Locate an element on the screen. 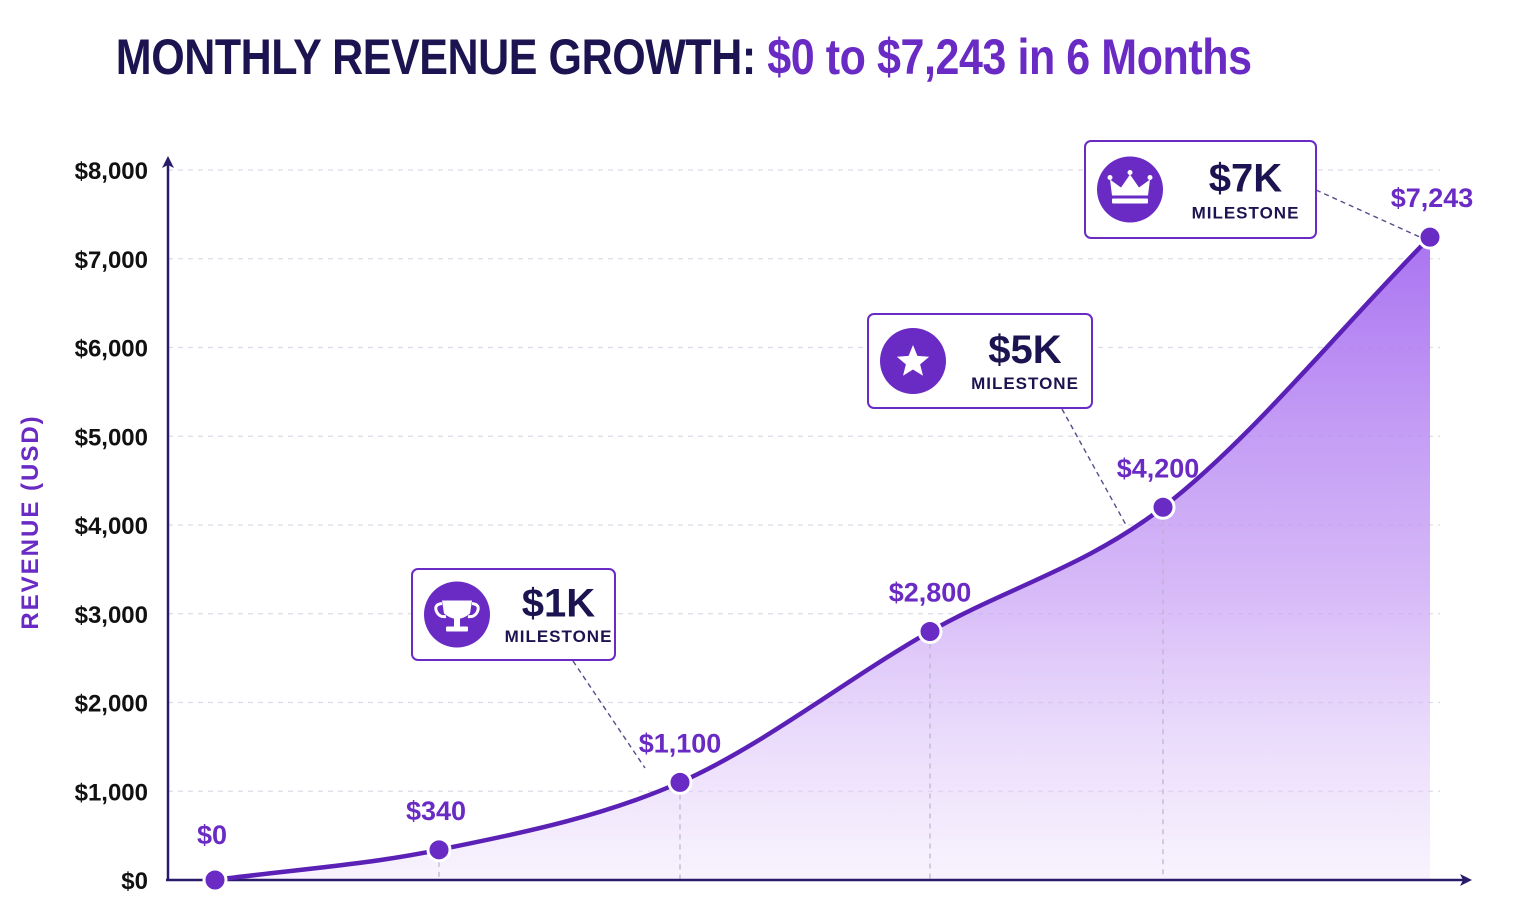 The width and height of the screenshot is (1536, 901). data-label: $4,200 is located at coordinates (1158, 468).